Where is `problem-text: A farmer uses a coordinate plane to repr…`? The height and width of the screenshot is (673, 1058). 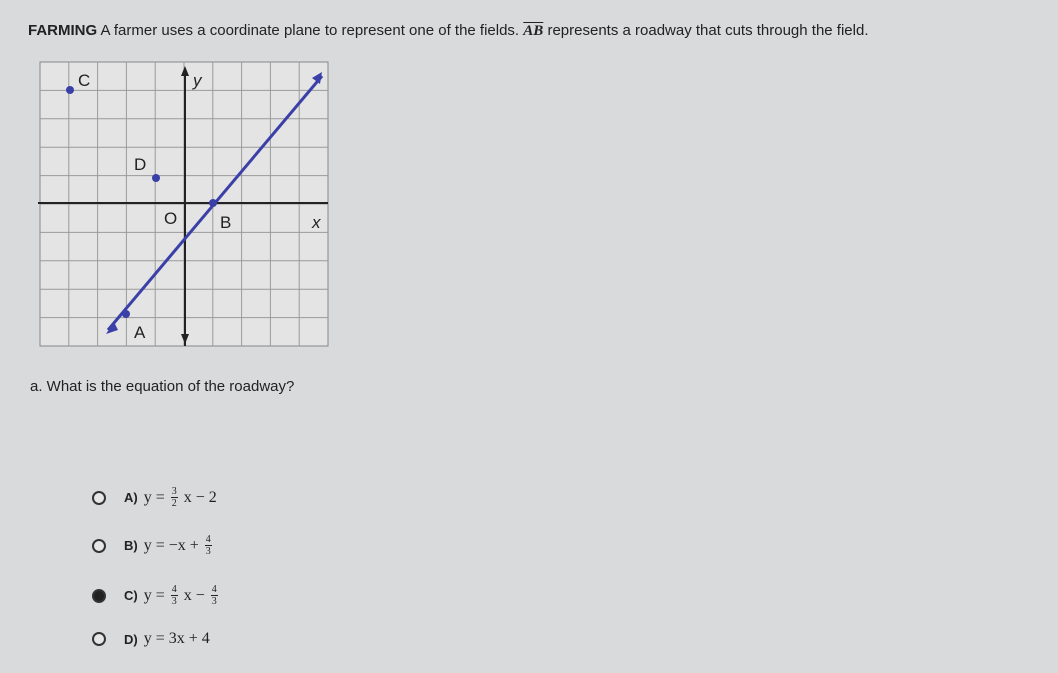 problem-text: A farmer uses a coordinate plane to repr… is located at coordinates (310, 30).